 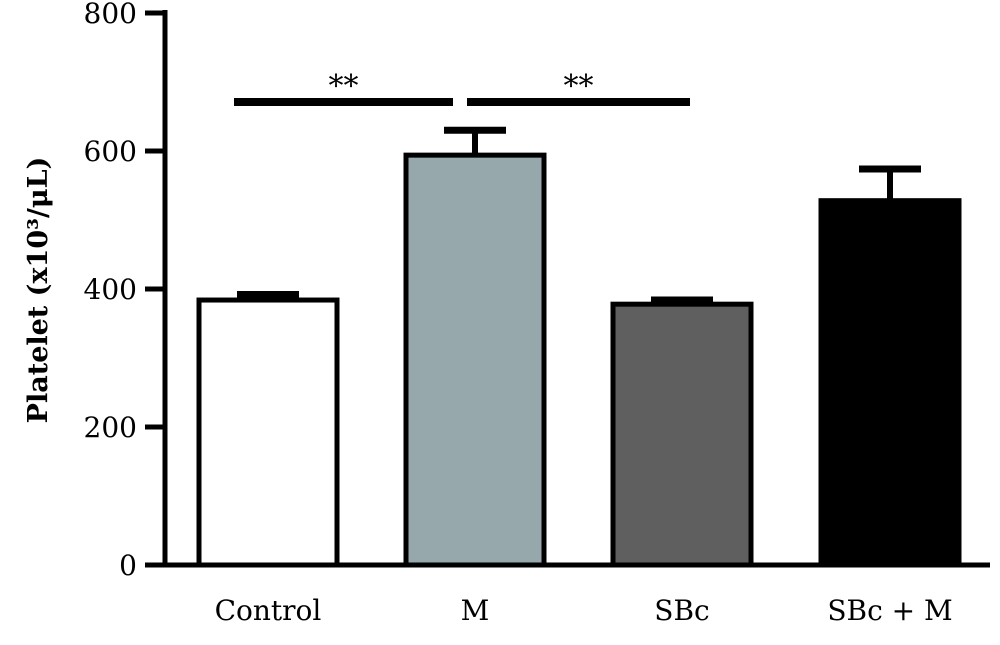 What do you see at coordinates (110, 289) in the screenshot?
I see `y-tick-label: 400` at bounding box center [110, 289].